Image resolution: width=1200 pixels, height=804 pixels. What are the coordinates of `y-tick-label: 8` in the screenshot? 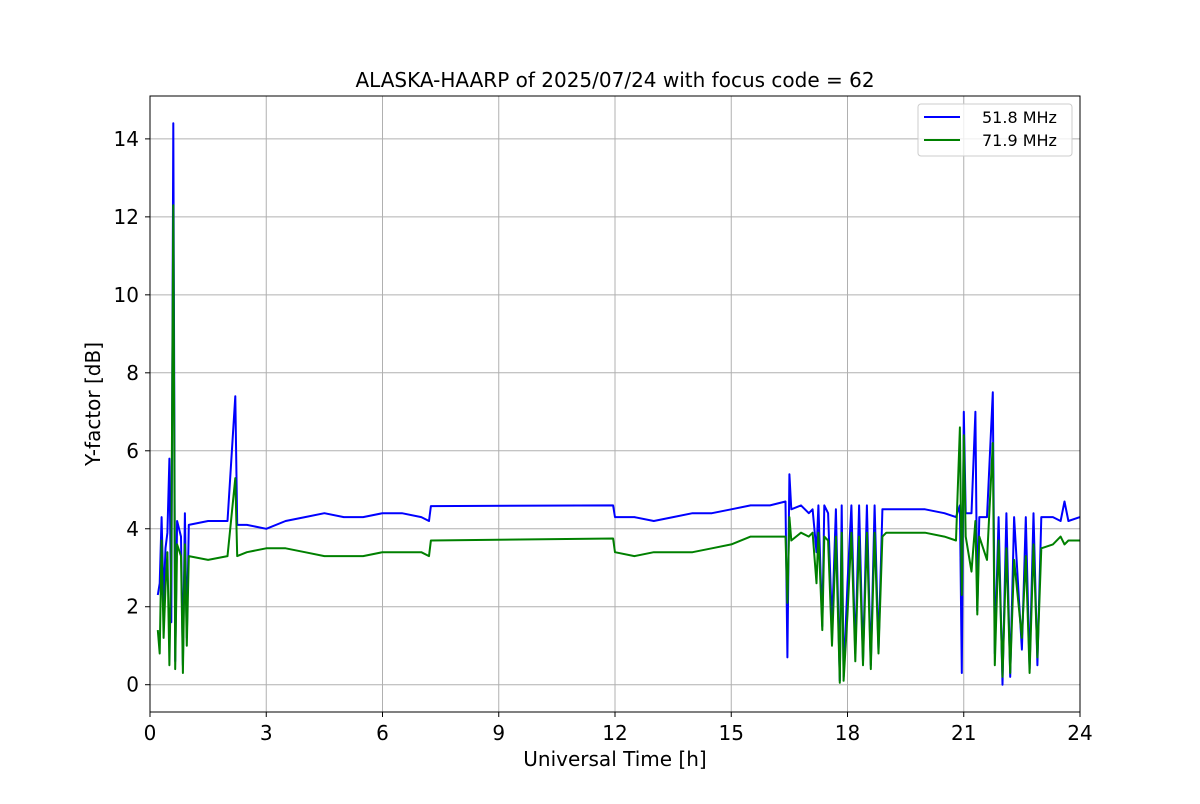 It's located at (132, 373).